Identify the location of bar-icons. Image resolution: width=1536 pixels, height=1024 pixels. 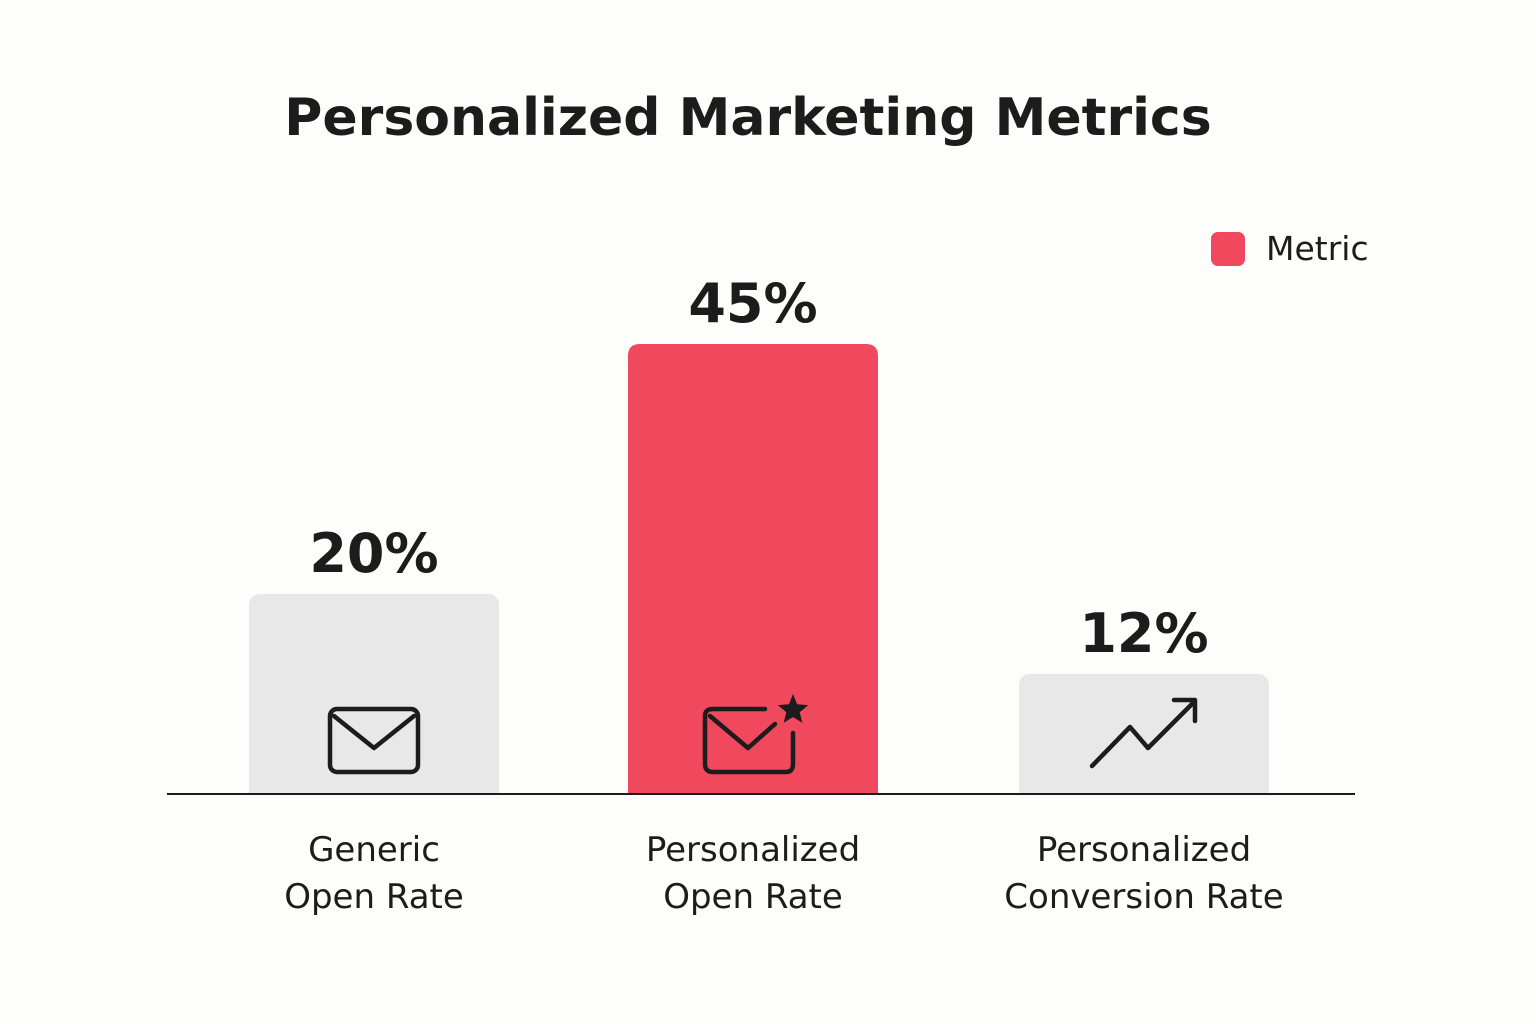
(762, 734).